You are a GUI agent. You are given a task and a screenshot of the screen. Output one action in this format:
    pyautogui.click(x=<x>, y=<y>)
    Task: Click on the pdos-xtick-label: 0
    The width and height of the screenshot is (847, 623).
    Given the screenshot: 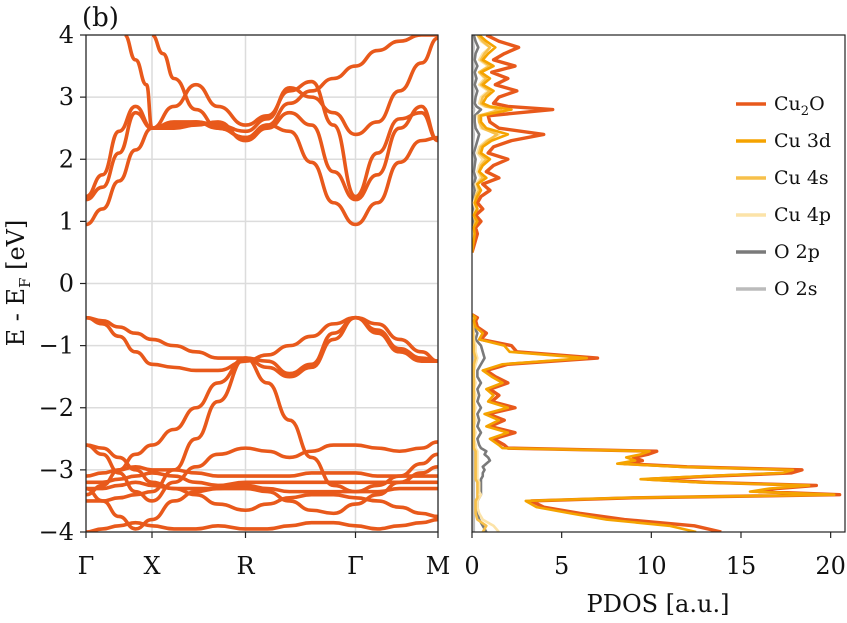 What is the action you would take?
    pyautogui.click(x=471, y=566)
    